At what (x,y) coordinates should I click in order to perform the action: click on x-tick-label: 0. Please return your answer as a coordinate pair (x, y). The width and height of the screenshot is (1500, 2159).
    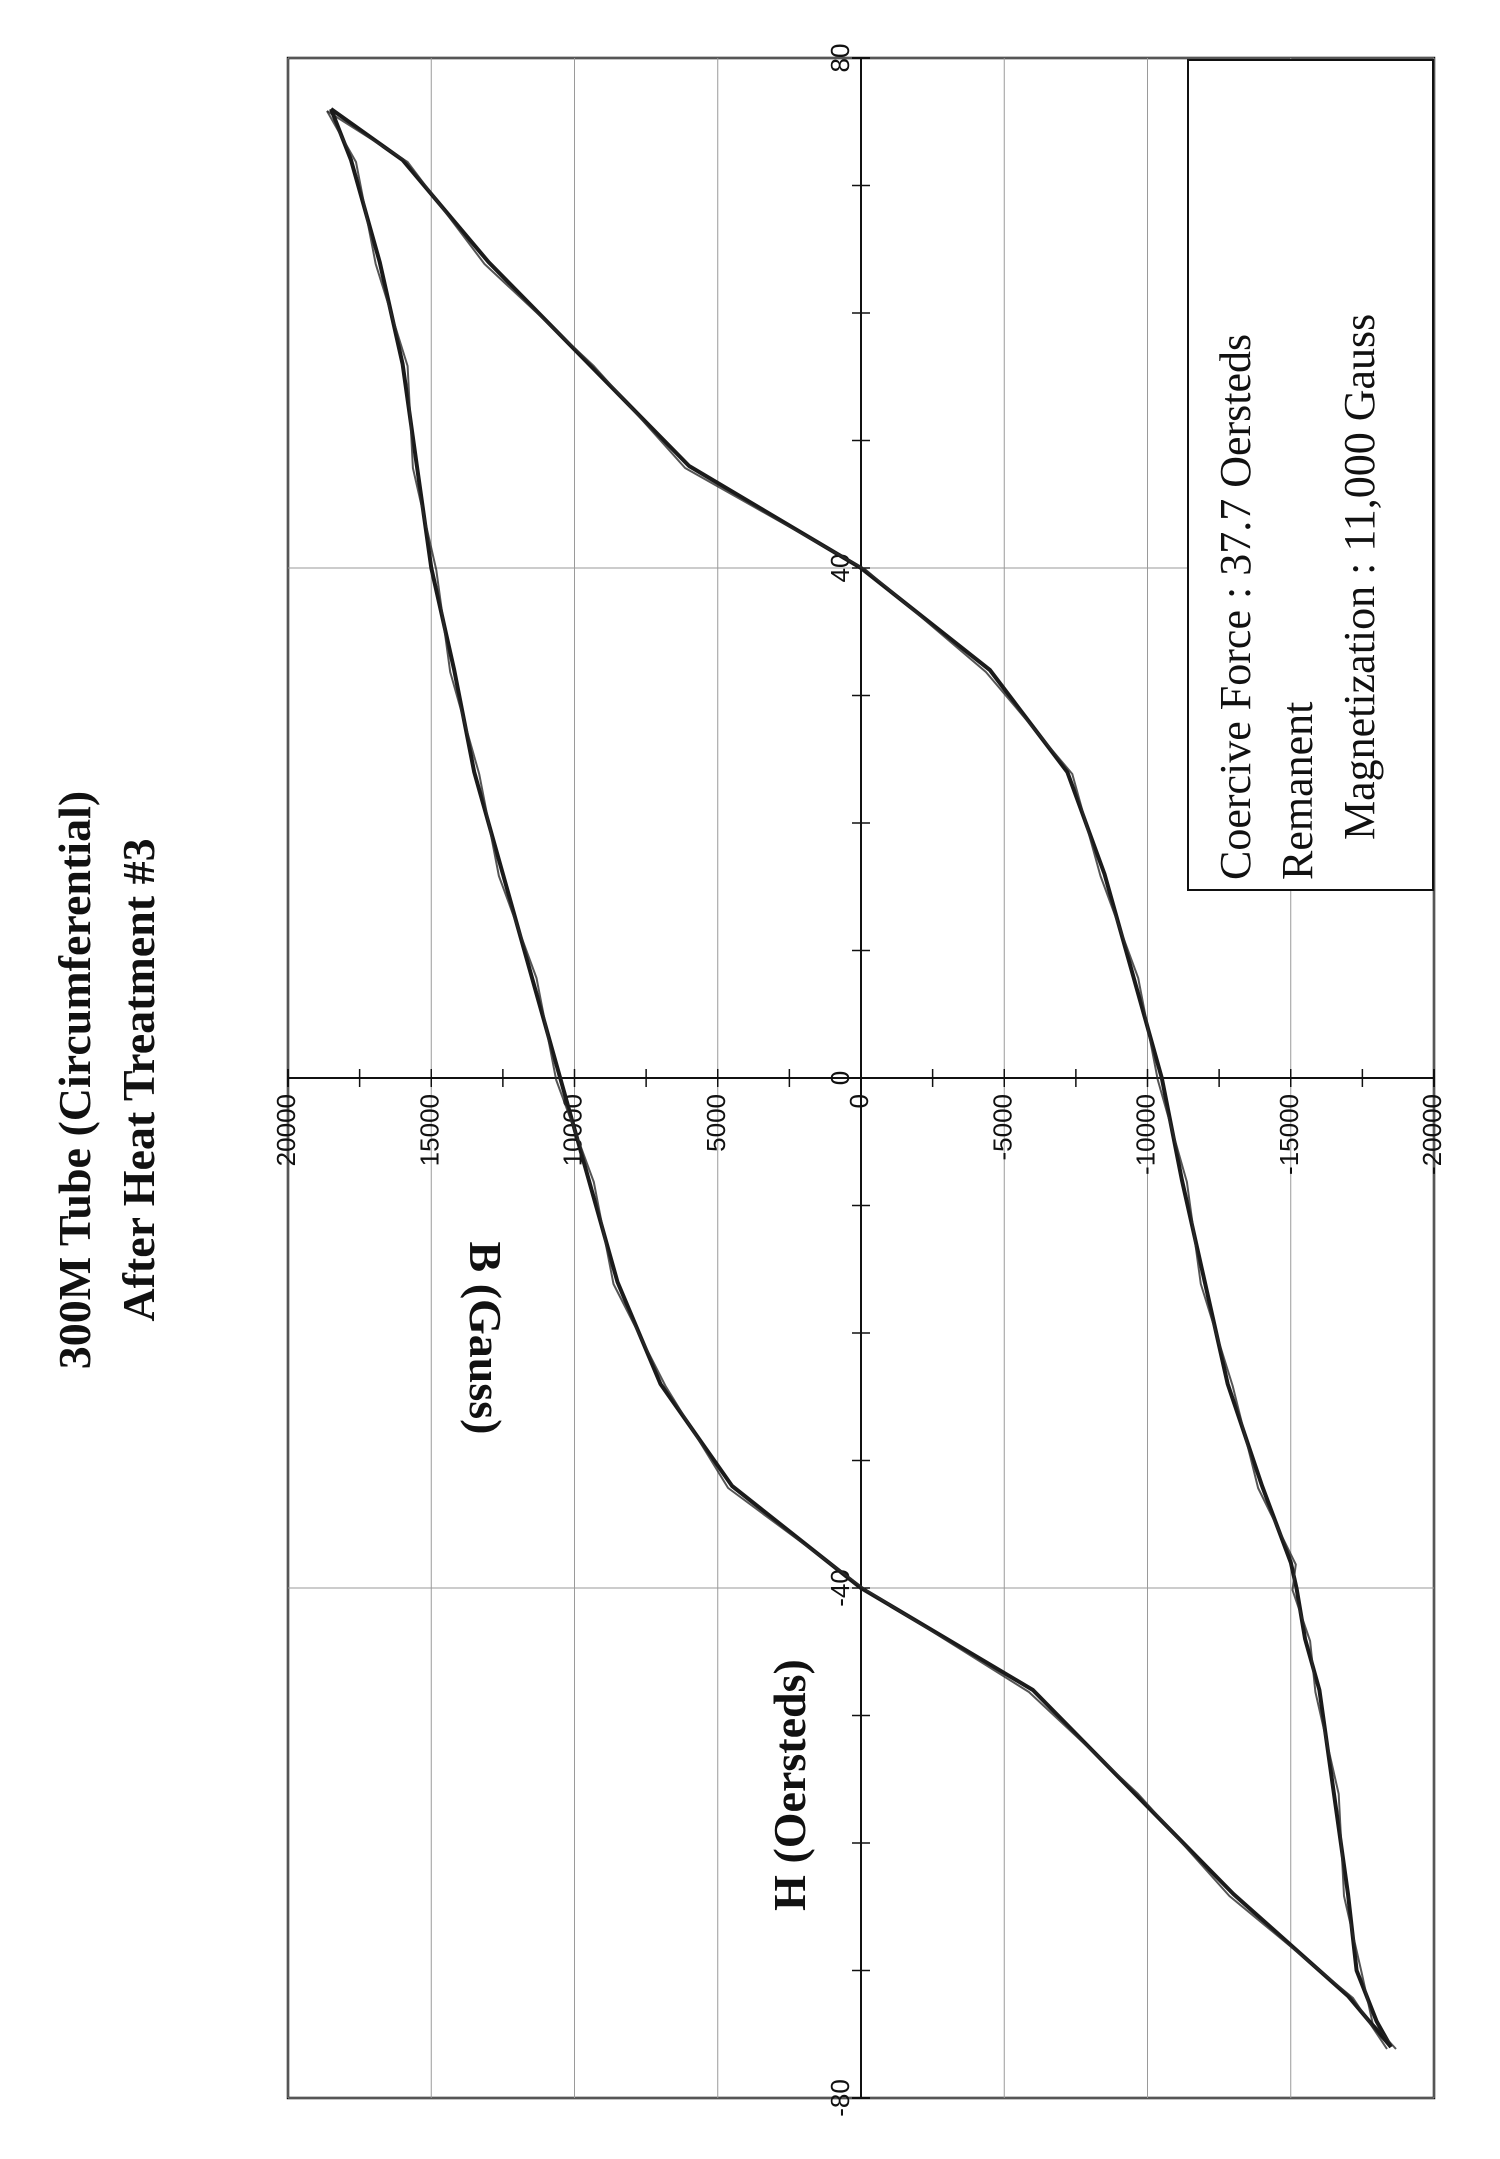
    Looking at the image, I should click on (840, 1078).